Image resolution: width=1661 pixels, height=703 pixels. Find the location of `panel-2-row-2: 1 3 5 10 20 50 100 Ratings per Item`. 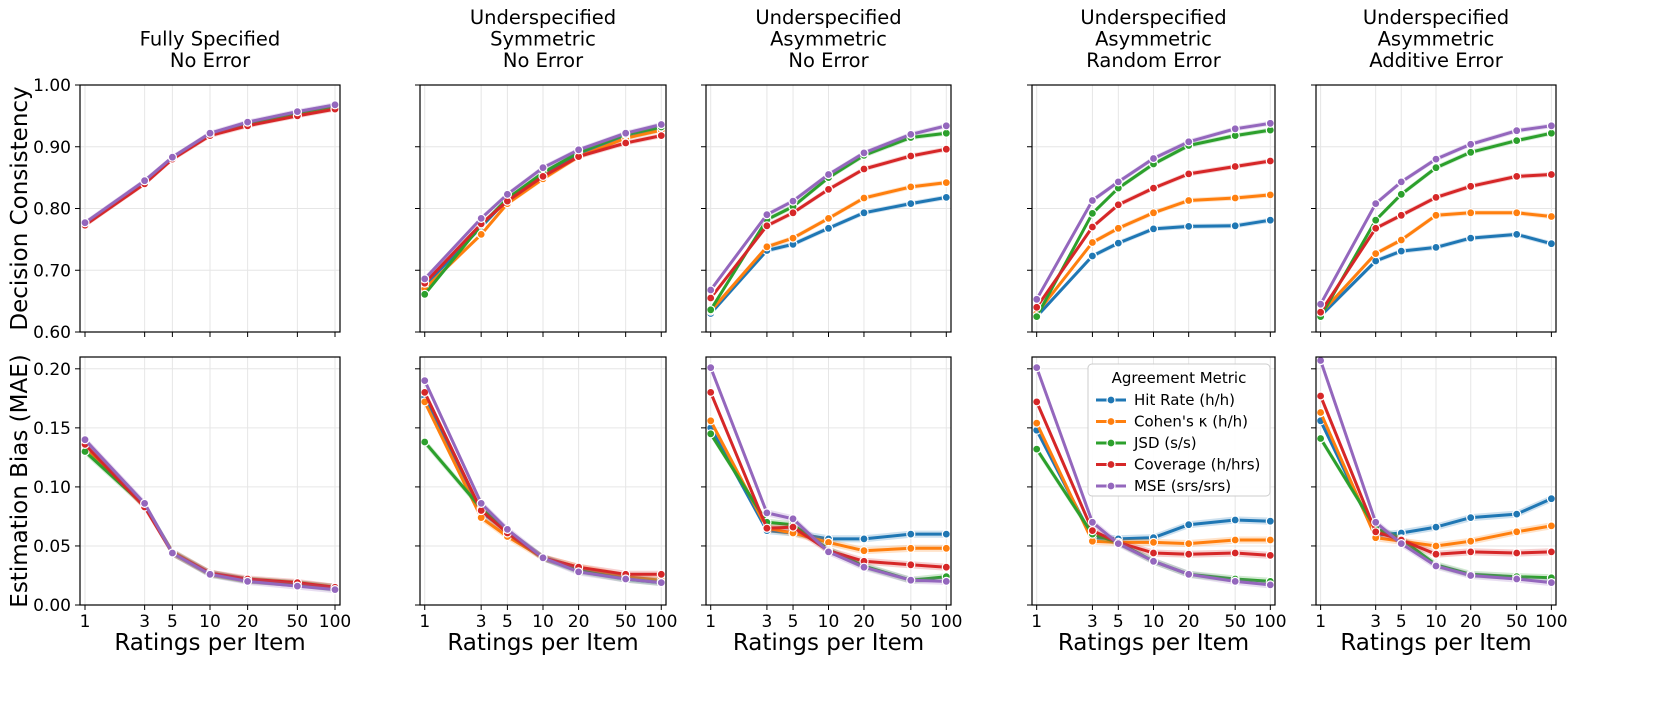

panel-2-row-2: 1 3 5 10 20 50 100 Ratings per Item is located at coordinates (546, 506).